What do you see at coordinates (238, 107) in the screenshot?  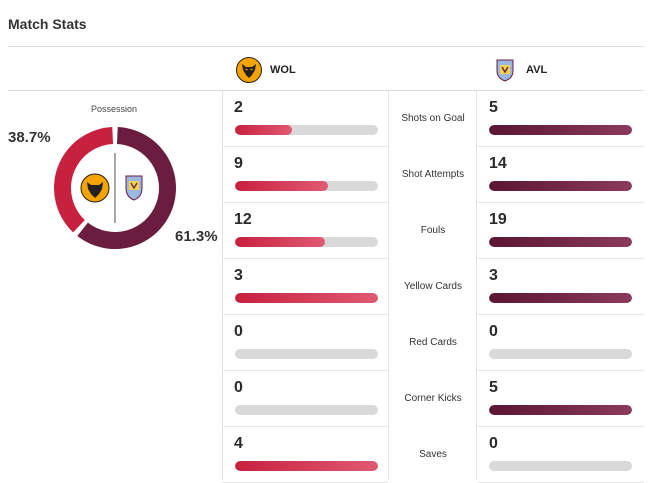 I see `home-stat-value: 2` at bounding box center [238, 107].